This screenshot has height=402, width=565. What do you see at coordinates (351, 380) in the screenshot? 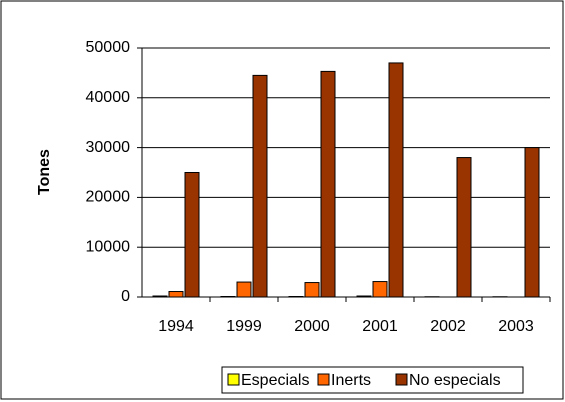
I see `legend-label: Inerts` at bounding box center [351, 380].